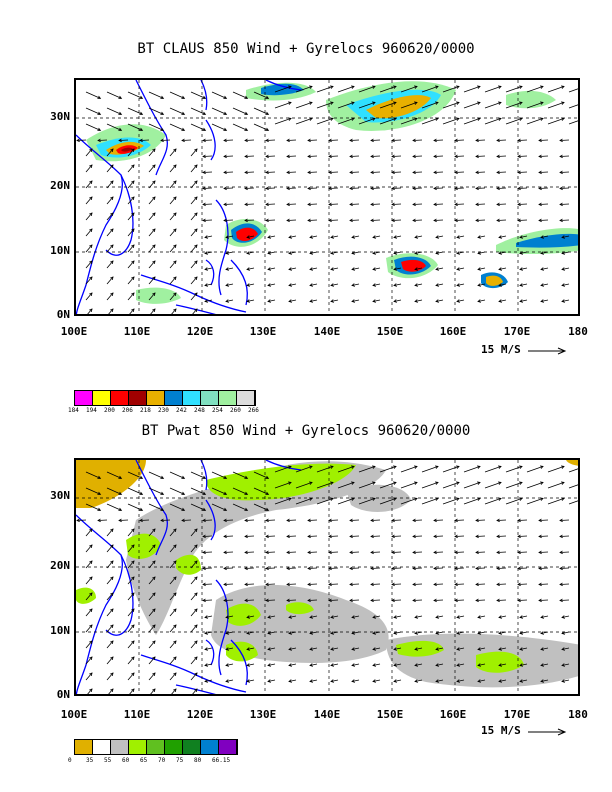 This screenshot has width=612, height=792. What do you see at coordinates (327, 714) in the screenshot?
I see `panel2-xlabel-140e: 140E` at bounding box center [327, 714].